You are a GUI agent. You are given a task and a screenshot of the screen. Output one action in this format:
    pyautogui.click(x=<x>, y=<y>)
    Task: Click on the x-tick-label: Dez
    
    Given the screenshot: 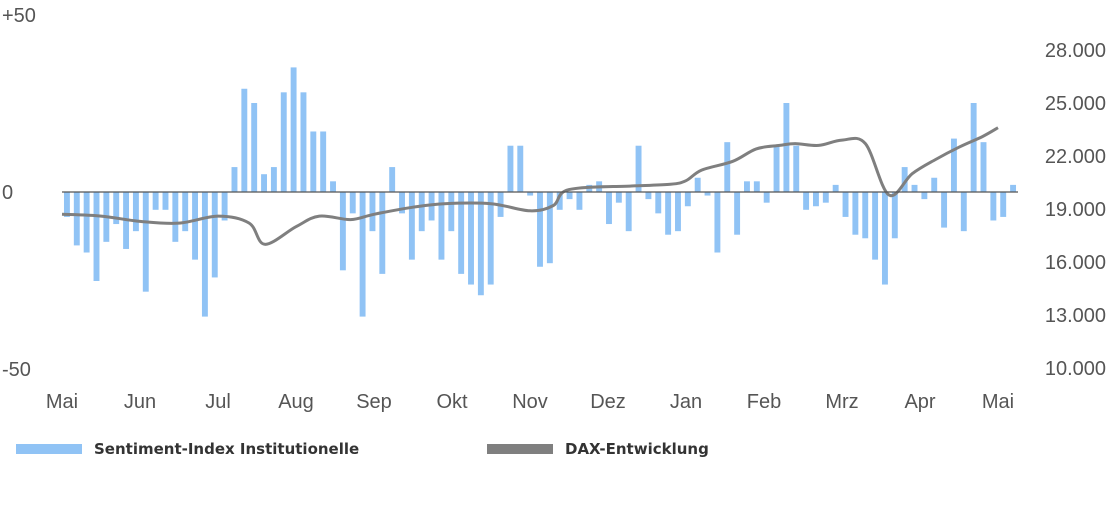 What is the action you would take?
    pyautogui.click(x=608, y=402)
    